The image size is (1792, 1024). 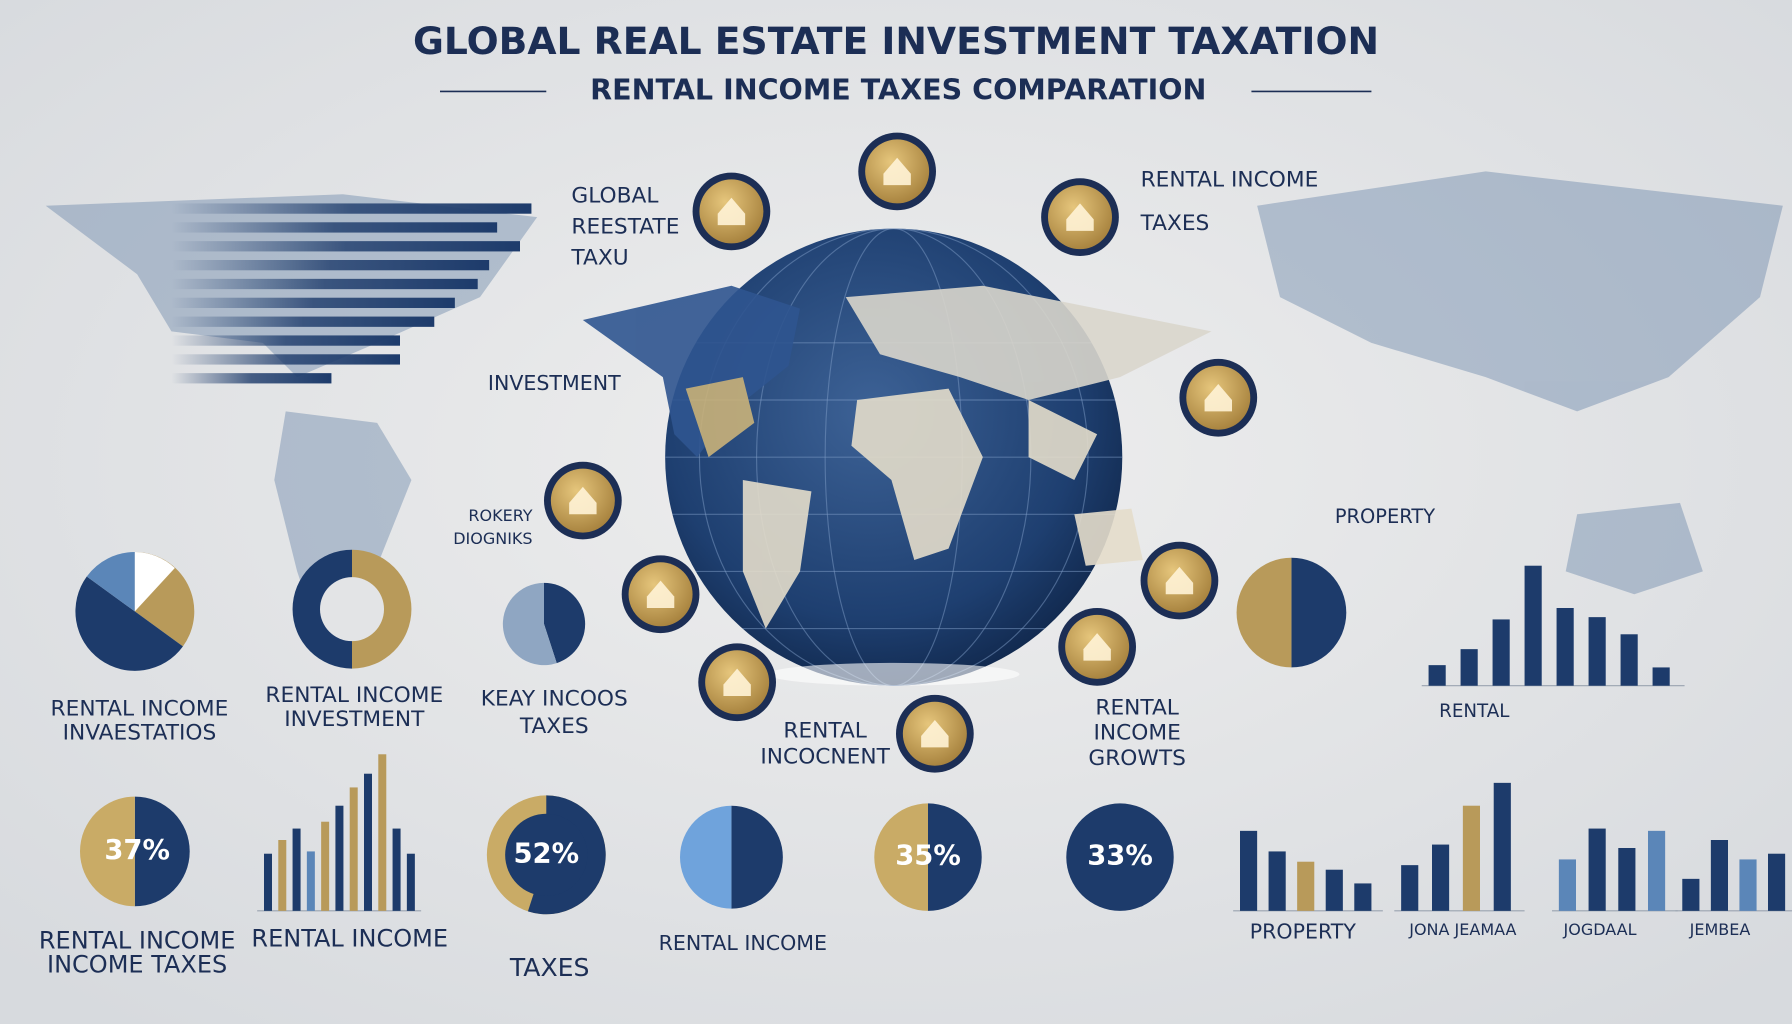 What do you see at coordinates (614, 196) in the screenshot?
I see `label: GLOBAL` at bounding box center [614, 196].